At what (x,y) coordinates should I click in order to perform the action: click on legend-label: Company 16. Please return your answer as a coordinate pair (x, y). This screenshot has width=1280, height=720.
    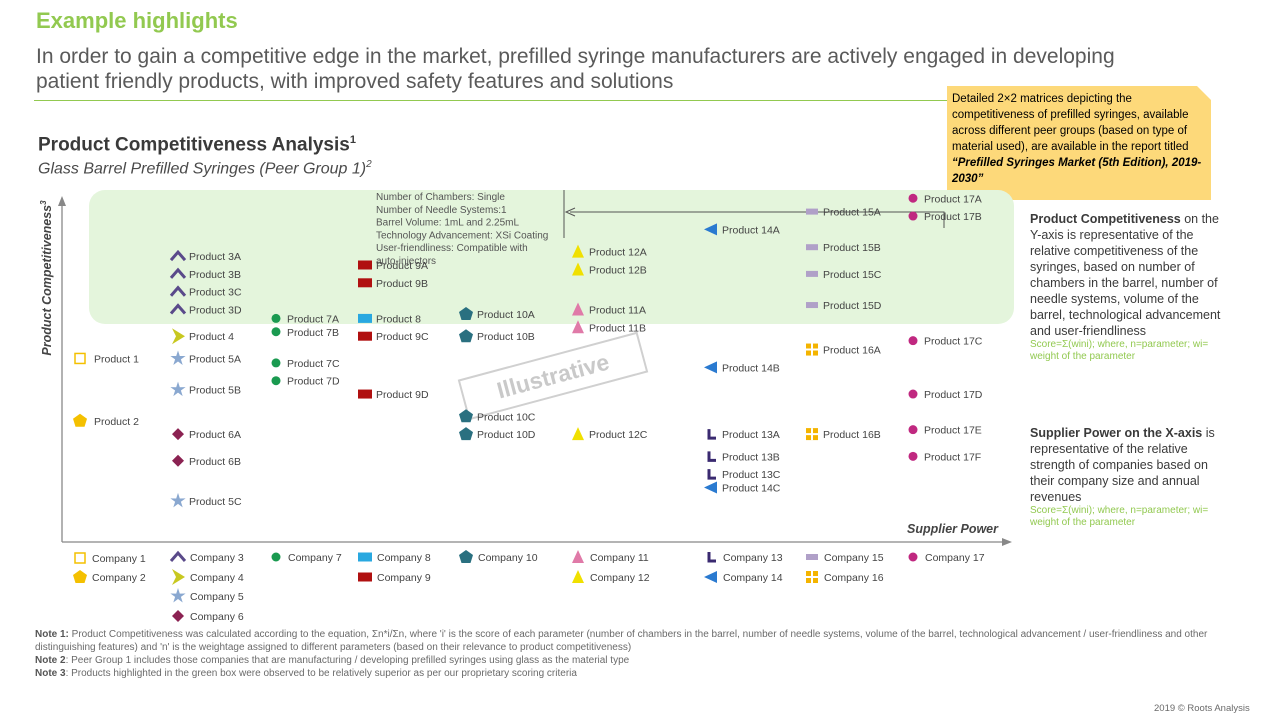
    Looking at the image, I should click on (854, 578).